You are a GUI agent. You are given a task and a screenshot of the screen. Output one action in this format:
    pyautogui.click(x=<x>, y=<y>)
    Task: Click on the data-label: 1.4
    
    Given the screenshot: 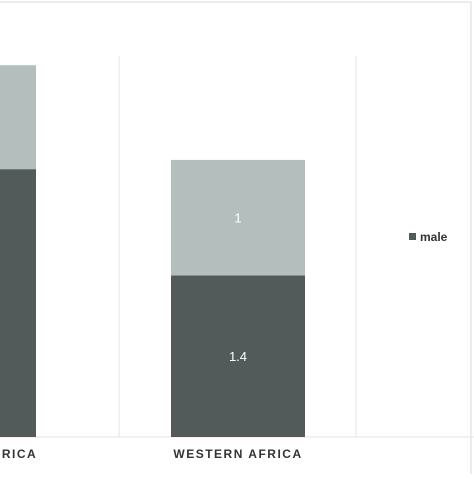 What is the action you would take?
    pyautogui.click(x=238, y=356)
    